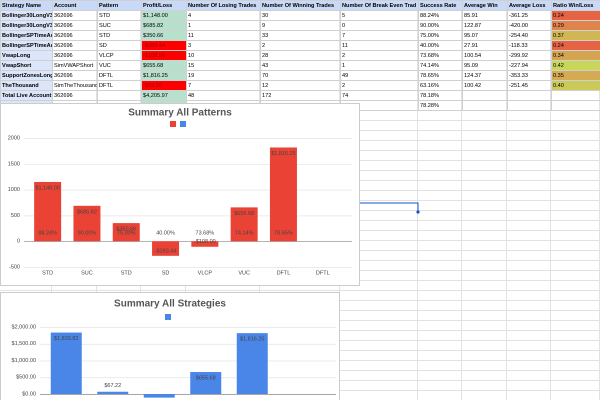  What do you see at coordinates (166, 251) in the screenshot?
I see `value-label: -$283.44` at bounding box center [166, 251].